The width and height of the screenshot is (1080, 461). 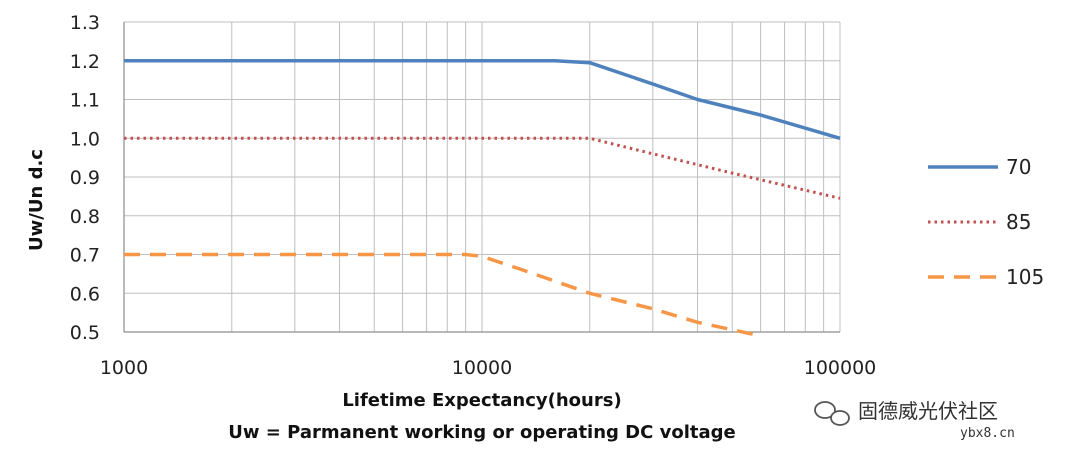 What do you see at coordinates (481, 400) in the screenshot?
I see `x-axis-title: Lifetime Expectancy(hours)` at bounding box center [481, 400].